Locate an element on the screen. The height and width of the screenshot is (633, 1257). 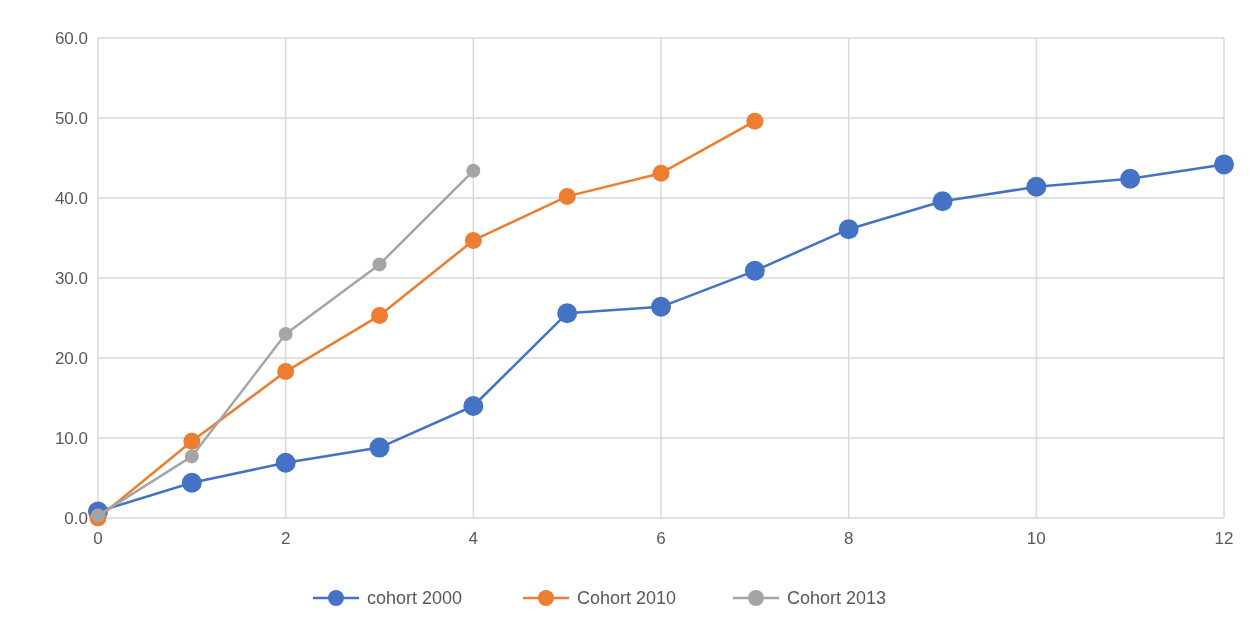
x-tick-label: 2 is located at coordinates (285, 538).